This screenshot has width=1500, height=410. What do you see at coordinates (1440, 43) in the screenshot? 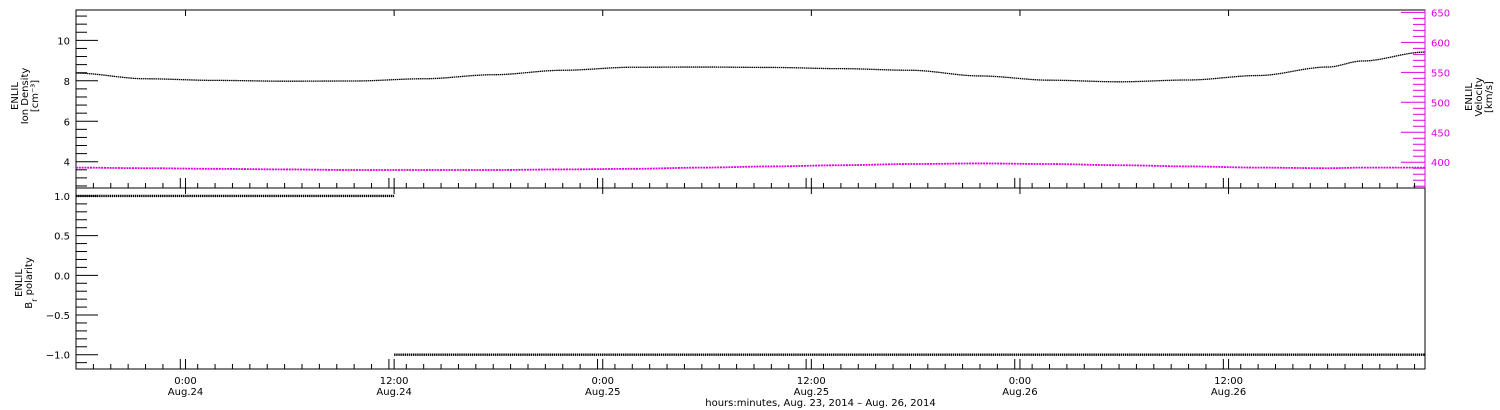
I see `velocity-axis-tick-label: 600` at bounding box center [1440, 43].